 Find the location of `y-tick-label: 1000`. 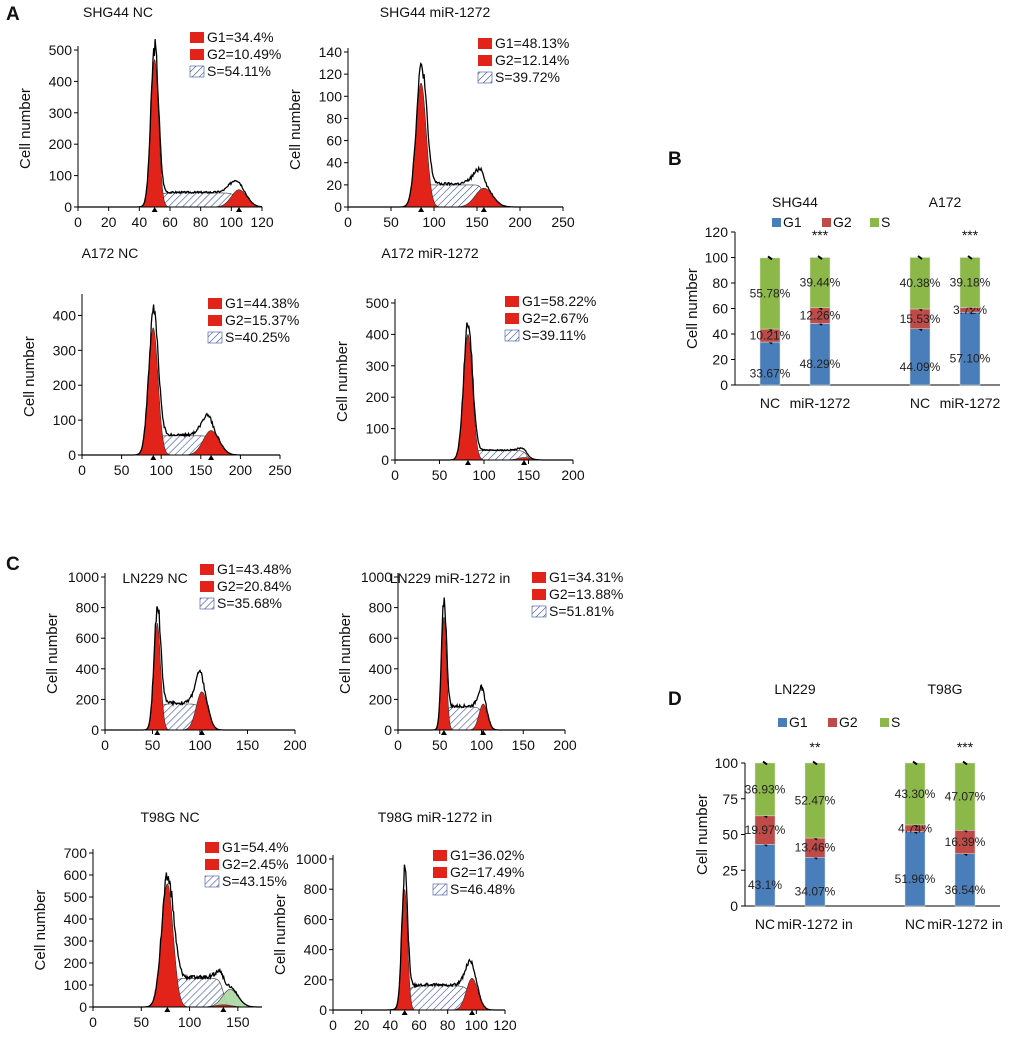

y-tick-label: 1000 is located at coordinates (376, 577).